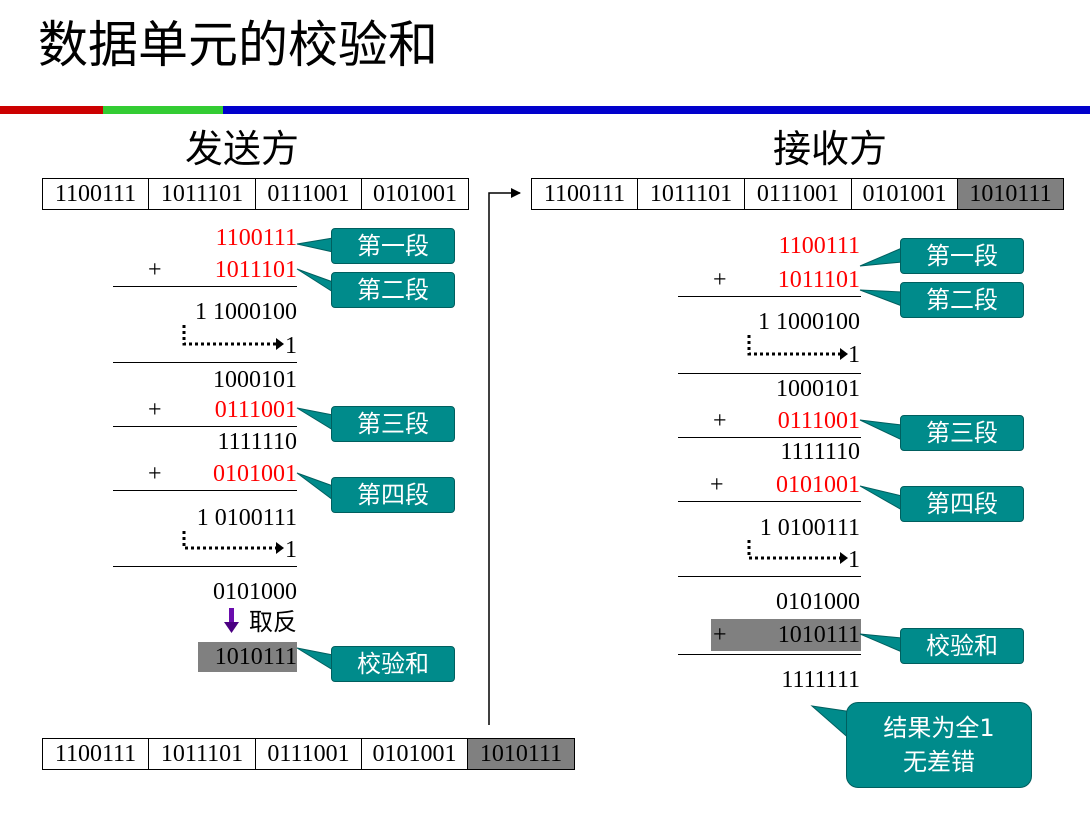  What do you see at coordinates (163, 110) in the screenshot?
I see `title-bar-green` at bounding box center [163, 110].